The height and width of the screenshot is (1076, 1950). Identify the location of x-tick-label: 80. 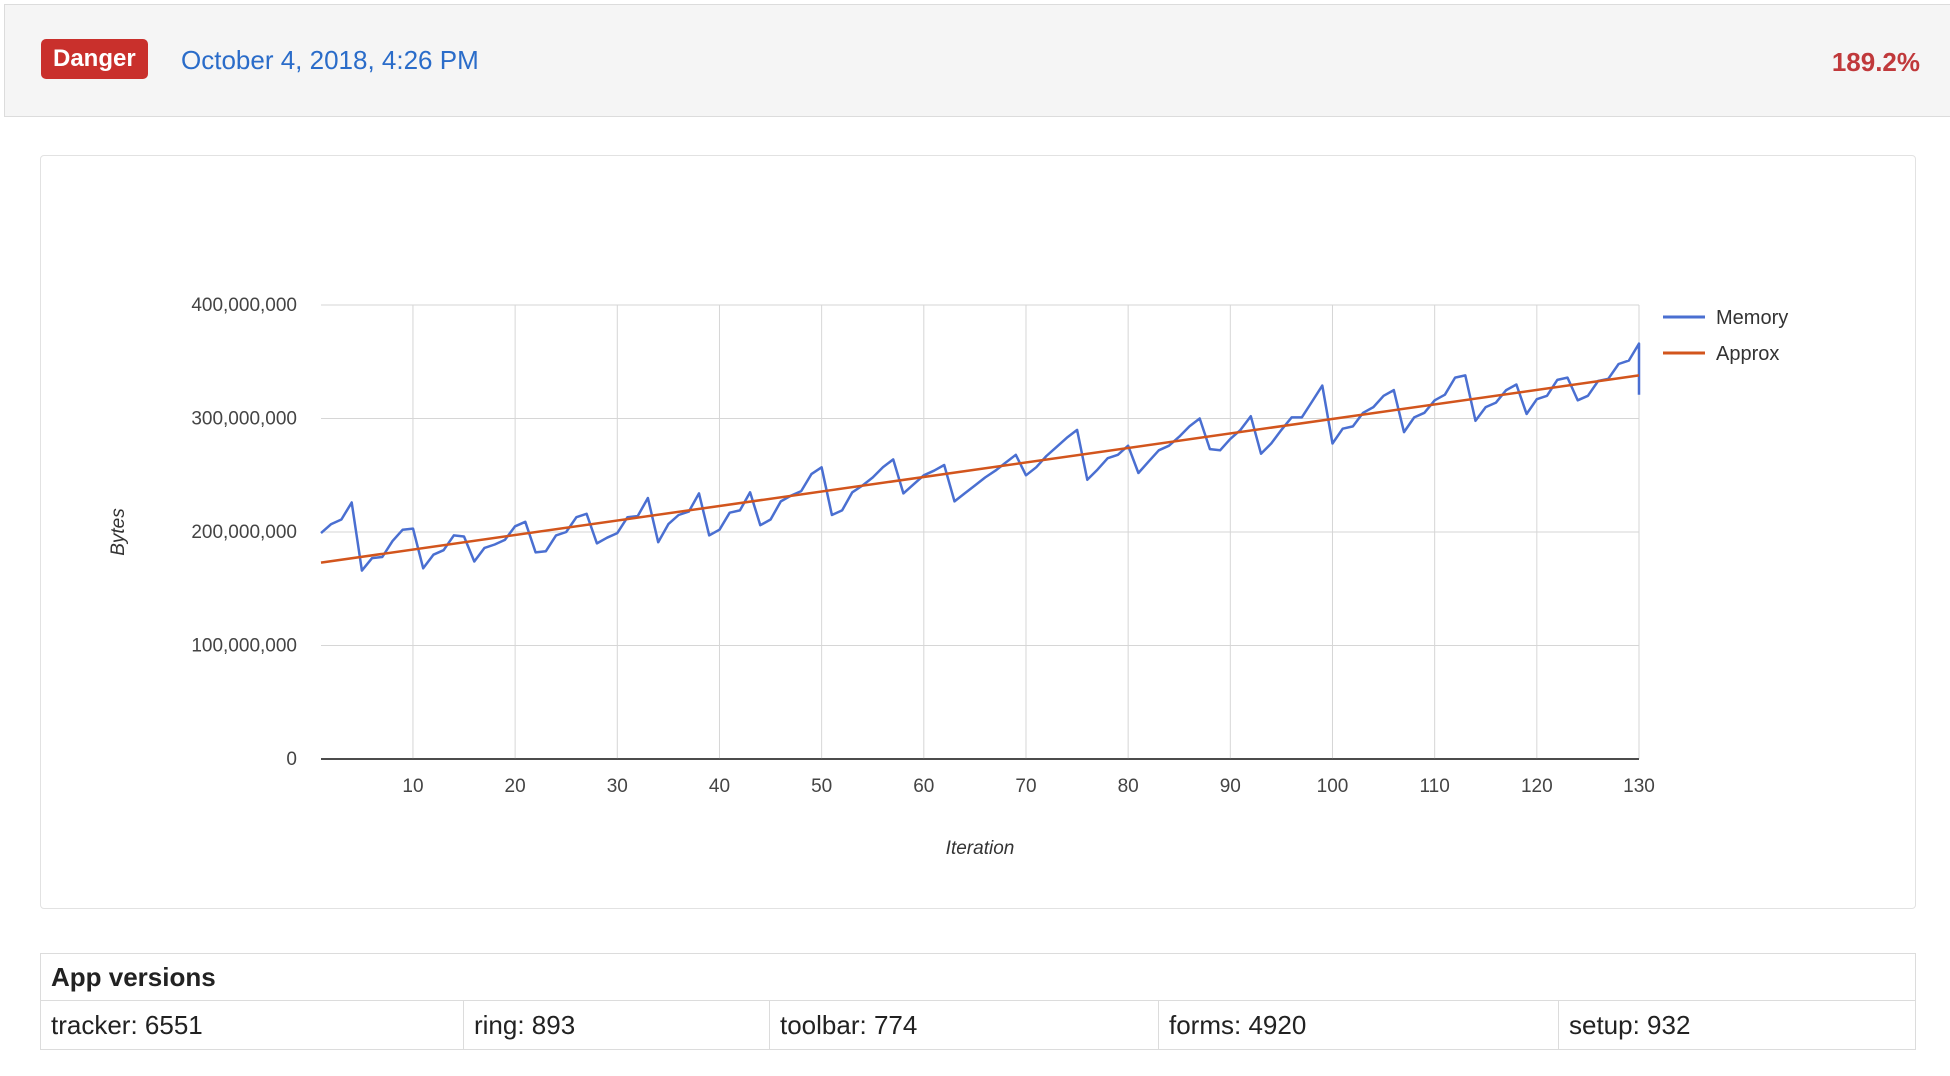
(1128, 786).